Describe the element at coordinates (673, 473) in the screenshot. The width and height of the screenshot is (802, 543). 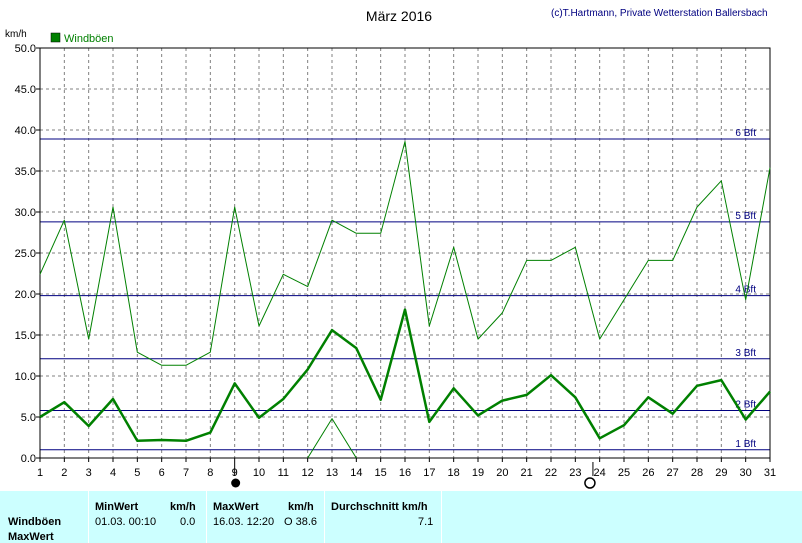
I see `x-tick-label: 27` at that location.